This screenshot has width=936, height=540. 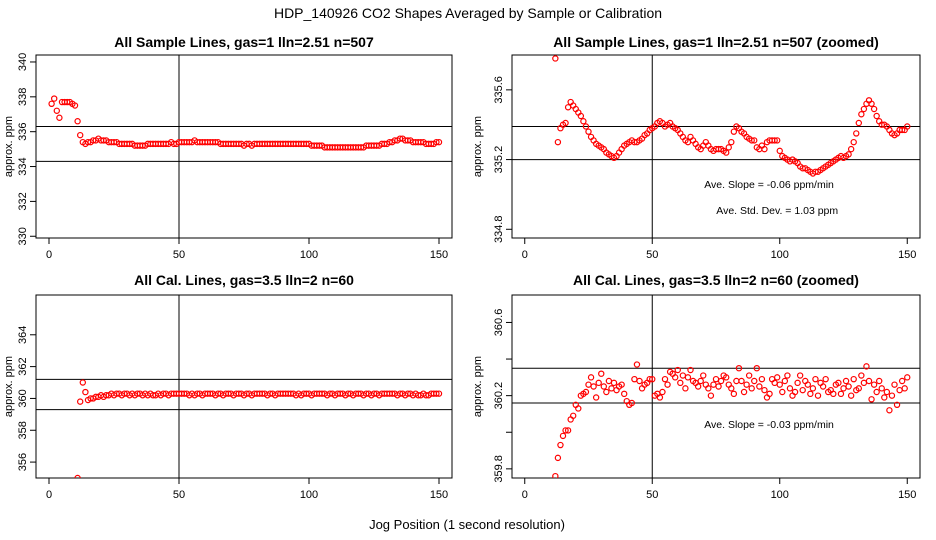 What do you see at coordinates (23, 335) in the screenshot?
I see `y-tick-label: 364` at bounding box center [23, 335].